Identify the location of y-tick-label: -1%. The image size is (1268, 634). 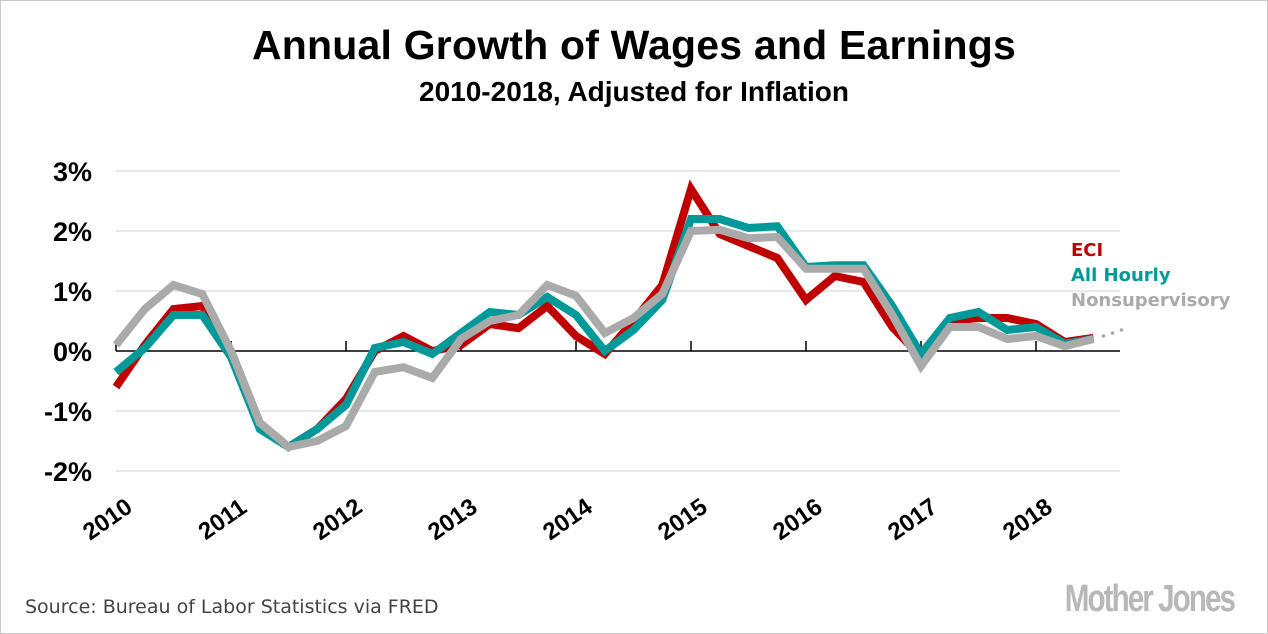
(68, 412).